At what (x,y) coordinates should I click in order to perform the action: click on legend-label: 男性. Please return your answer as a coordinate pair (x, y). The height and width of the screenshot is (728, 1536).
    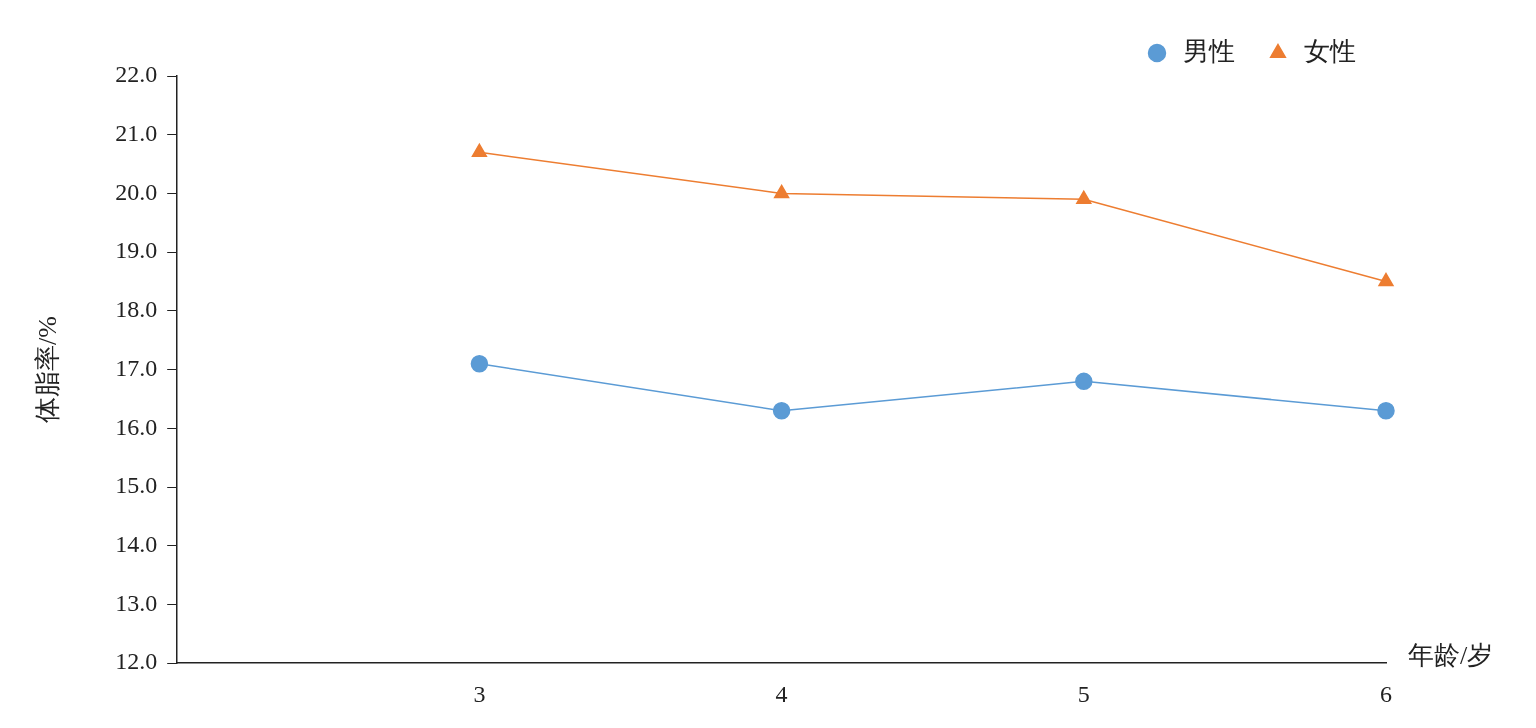
    Looking at the image, I should click on (1209, 51).